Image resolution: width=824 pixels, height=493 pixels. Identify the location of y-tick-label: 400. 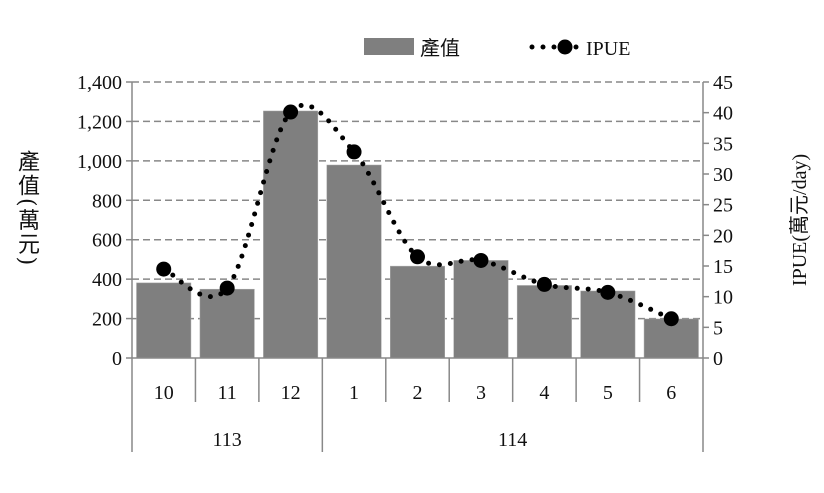
(107, 280).